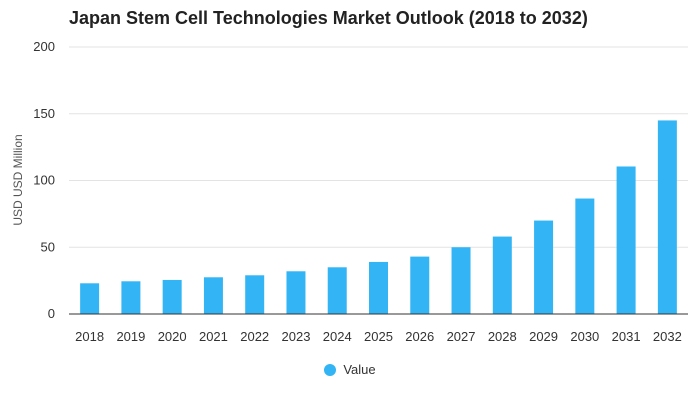 Image resolution: width=700 pixels, height=400 pixels. Describe the element at coordinates (44, 46) in the screenshot. I see `y-tick-label: 200` at that location.